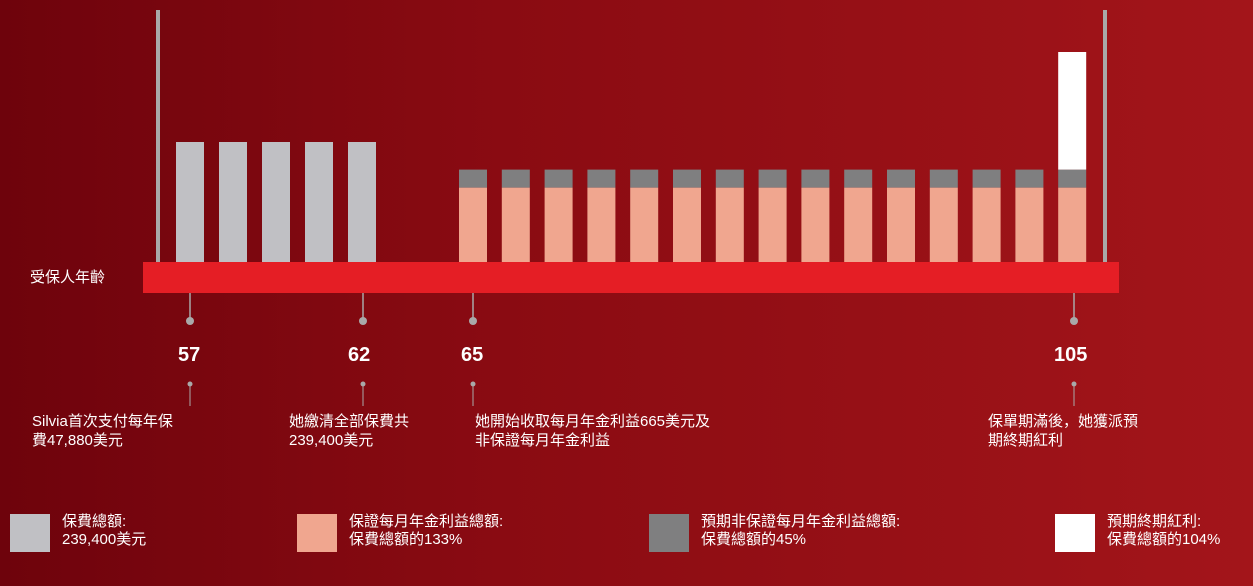 Image resolution: width=1253 pixels, height=586 pixels. Describe the element at coordinates (94, 521) in the screenshot. I see `legend-label: 保費總額:` at that location.